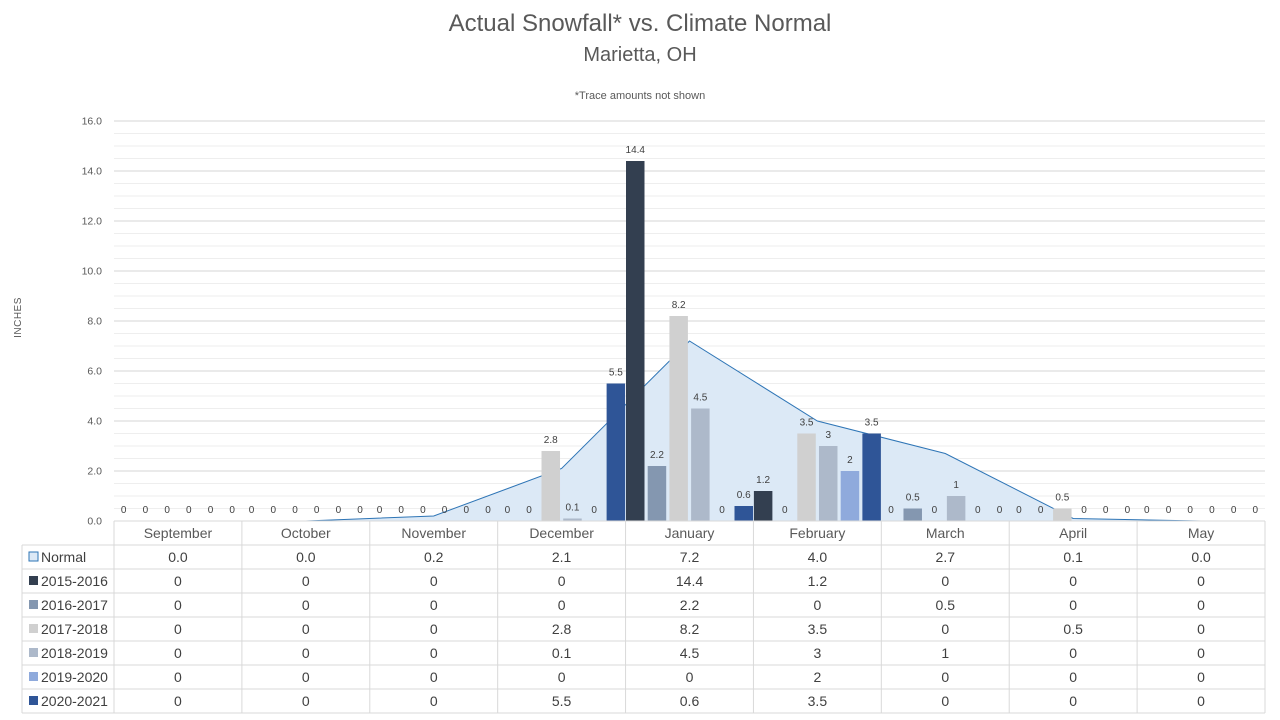 Image resolution: width=1280 pixels, height=720 pixels. What do you see at coordinates (690, 533) in the screenshot?
I see `x-tick-label: January` at bounding box center [690, 533].